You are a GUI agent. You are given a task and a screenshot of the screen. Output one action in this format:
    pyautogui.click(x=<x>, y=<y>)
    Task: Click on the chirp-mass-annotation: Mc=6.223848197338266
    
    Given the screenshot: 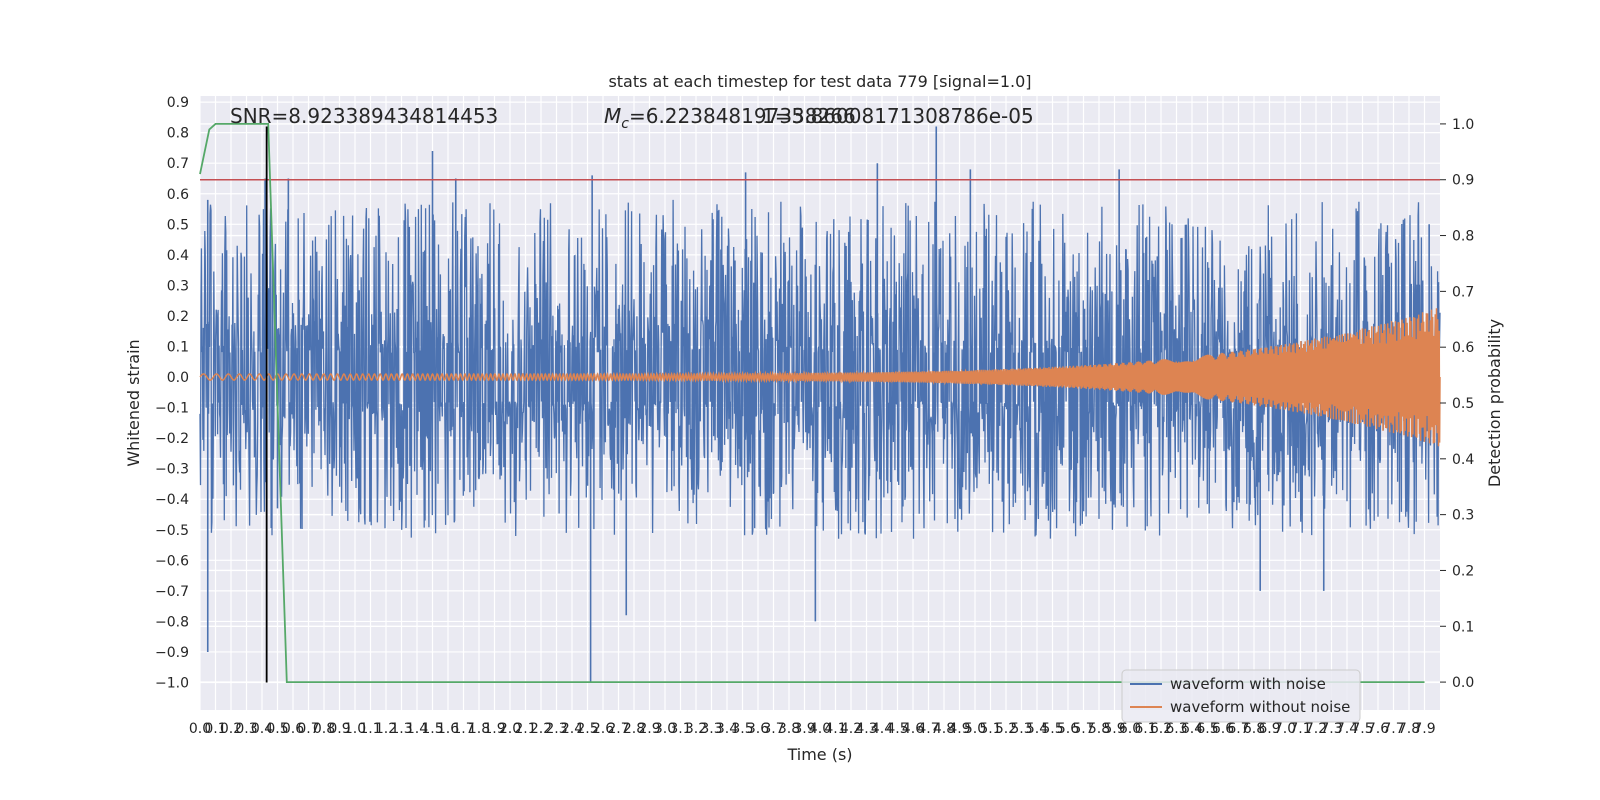 What is the action you would take?
    pyautogui.click(x=730, y=118)
    